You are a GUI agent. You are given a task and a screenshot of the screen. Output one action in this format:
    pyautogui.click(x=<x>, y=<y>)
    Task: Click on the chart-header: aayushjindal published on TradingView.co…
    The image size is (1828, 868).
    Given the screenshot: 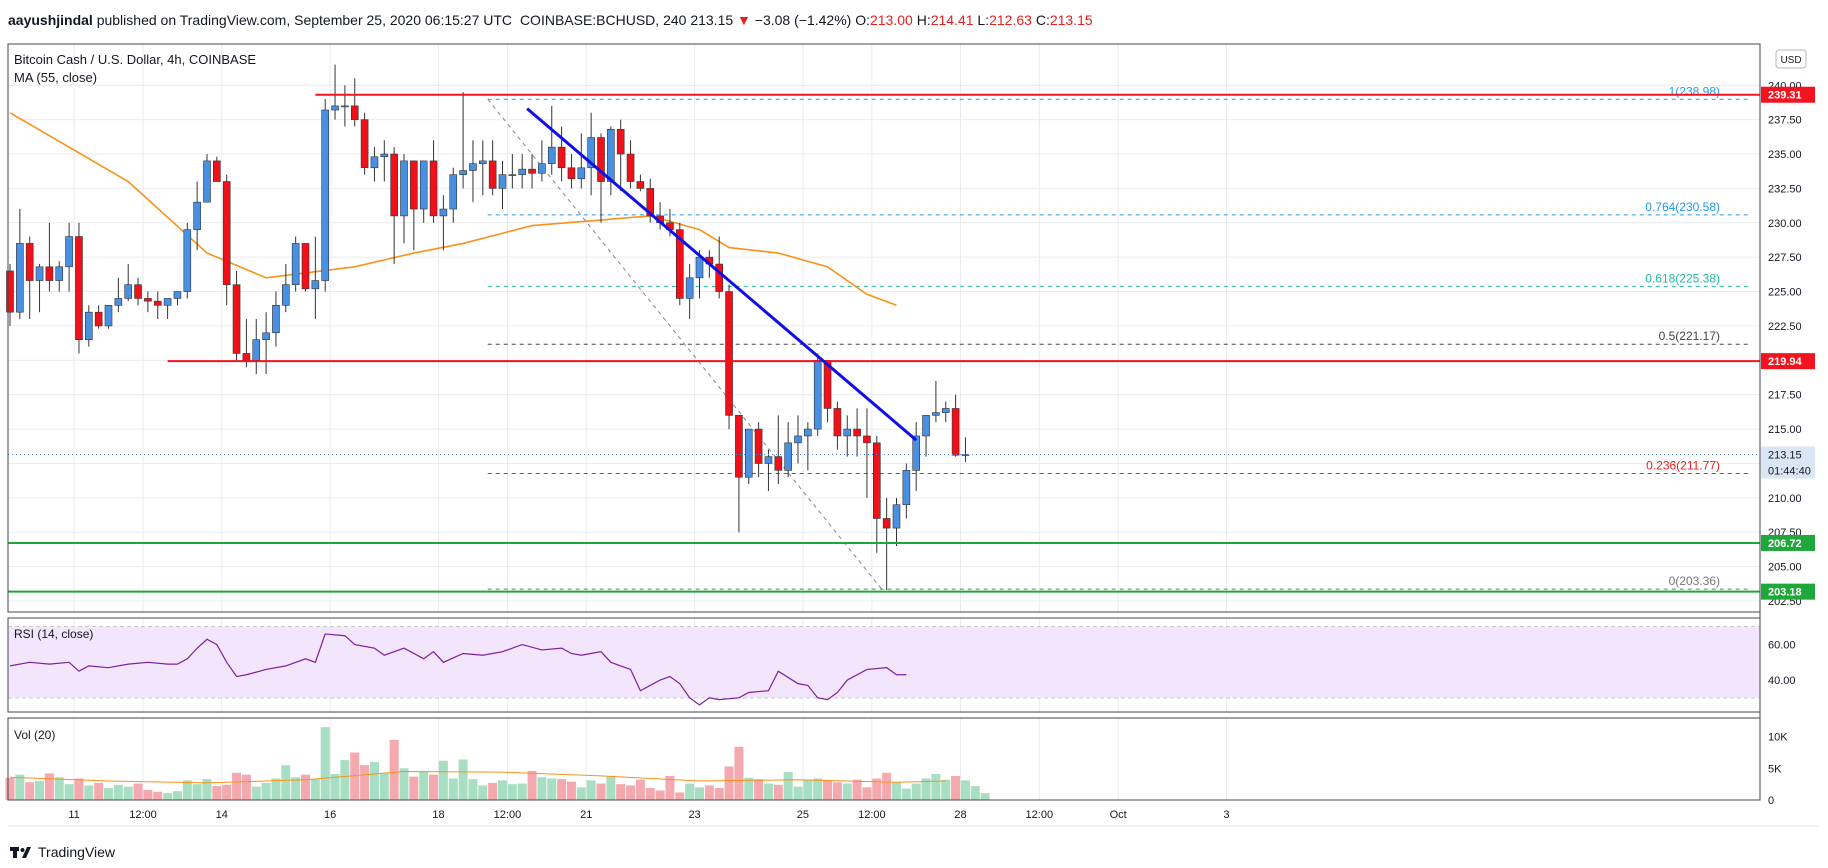 What is the action you would take?
    pyautogui.click(x=550, y=20)
    